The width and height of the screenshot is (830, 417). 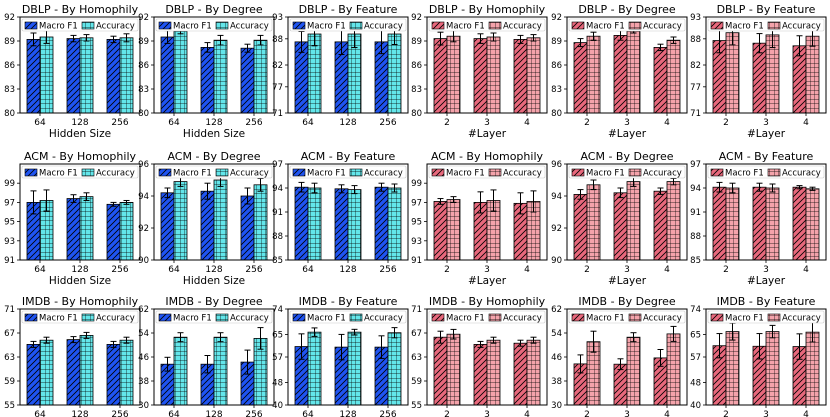 What do you see at coordinates (556, 382) in the screenshot?
I see `y-tick-label: 38` at bounding box center [556, 382].